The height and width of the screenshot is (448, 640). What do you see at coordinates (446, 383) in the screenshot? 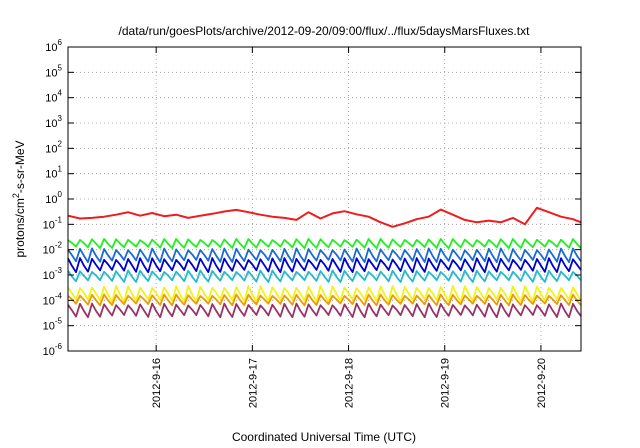
I see `x-tick-label: 2012-9-19` at bounding box center [446, 383].